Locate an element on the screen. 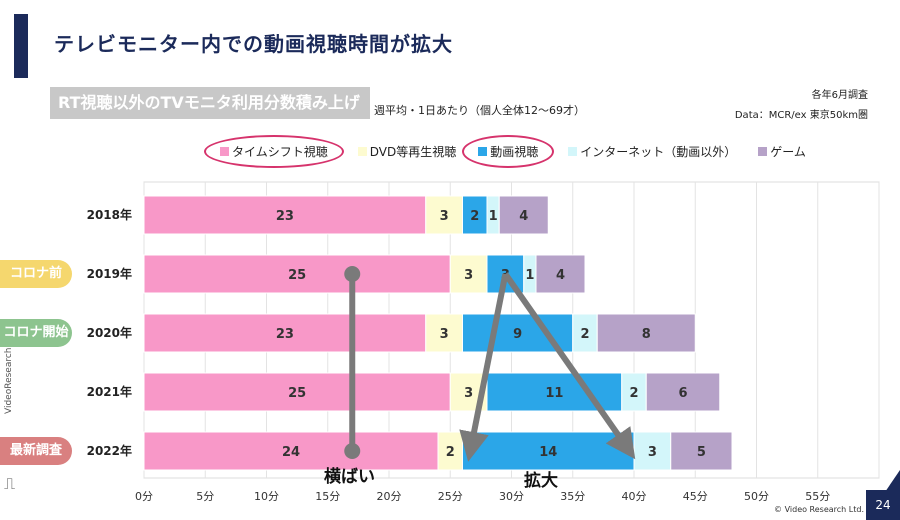  x-tick-label: 55分 is located at coordinates (817, 496).